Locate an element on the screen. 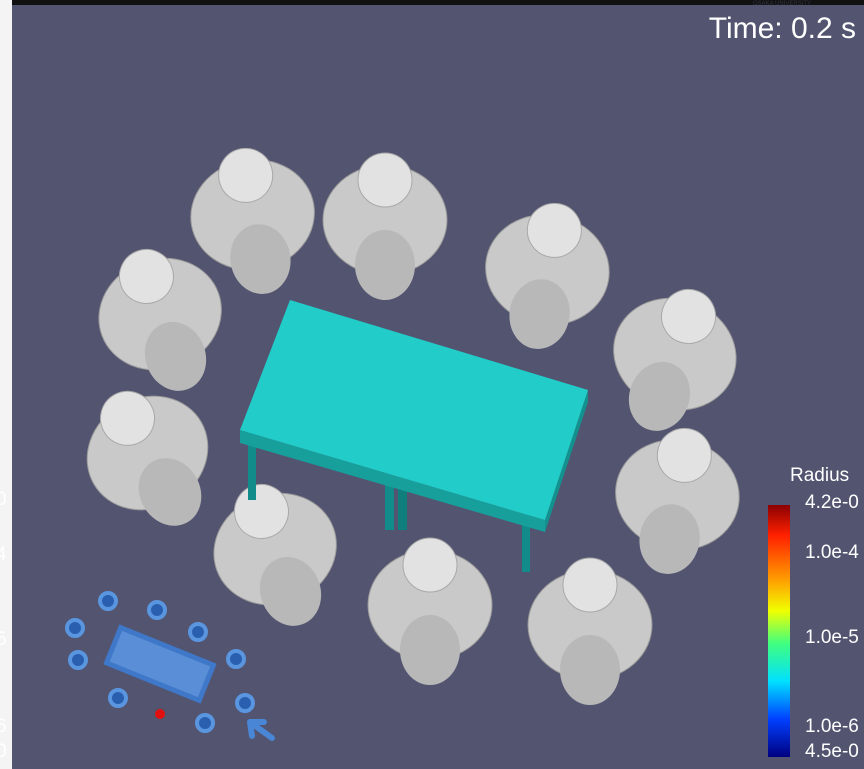  cut-label: 6 is located at coordinates (3, 726).